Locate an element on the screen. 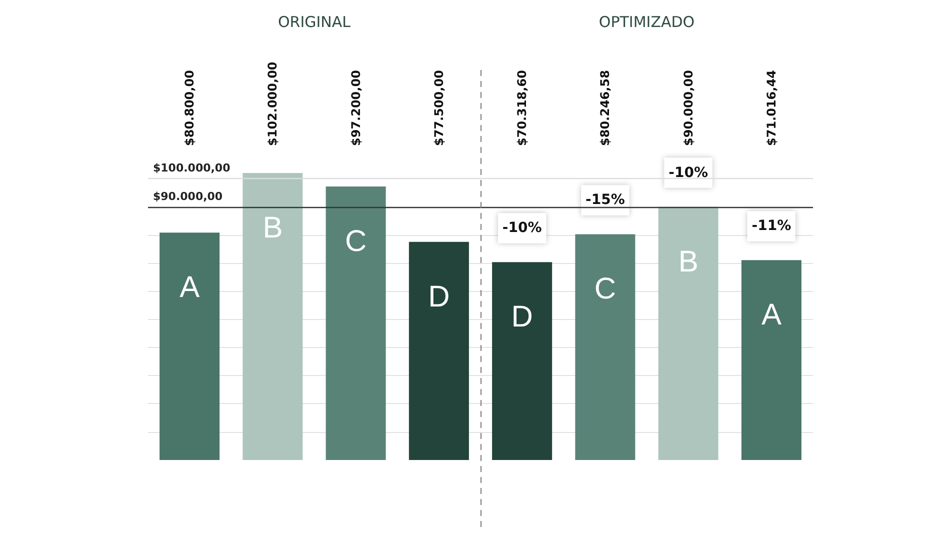  ref-line-label: $100.000,00 is located at coordinates (192, 168).